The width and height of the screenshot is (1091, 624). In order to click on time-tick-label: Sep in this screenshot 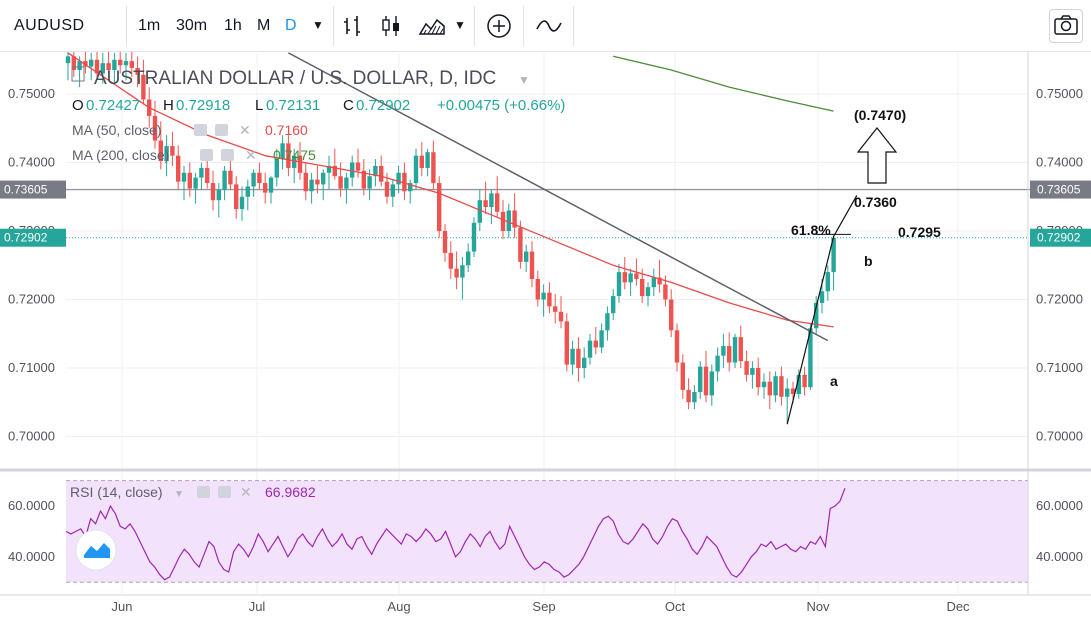, I will do `click(543, 606)`.